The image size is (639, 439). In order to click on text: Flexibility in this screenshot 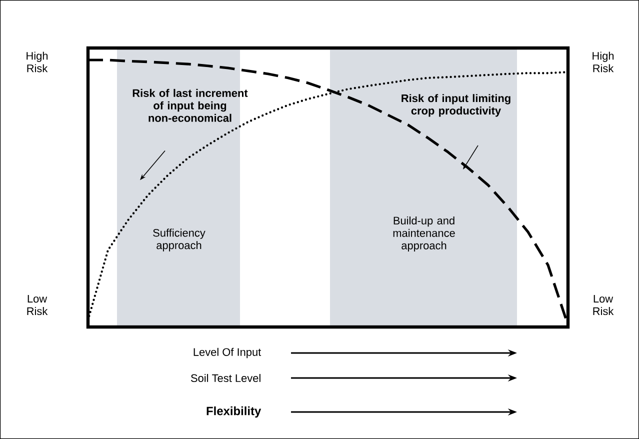, I will do `click(234, 412)`.